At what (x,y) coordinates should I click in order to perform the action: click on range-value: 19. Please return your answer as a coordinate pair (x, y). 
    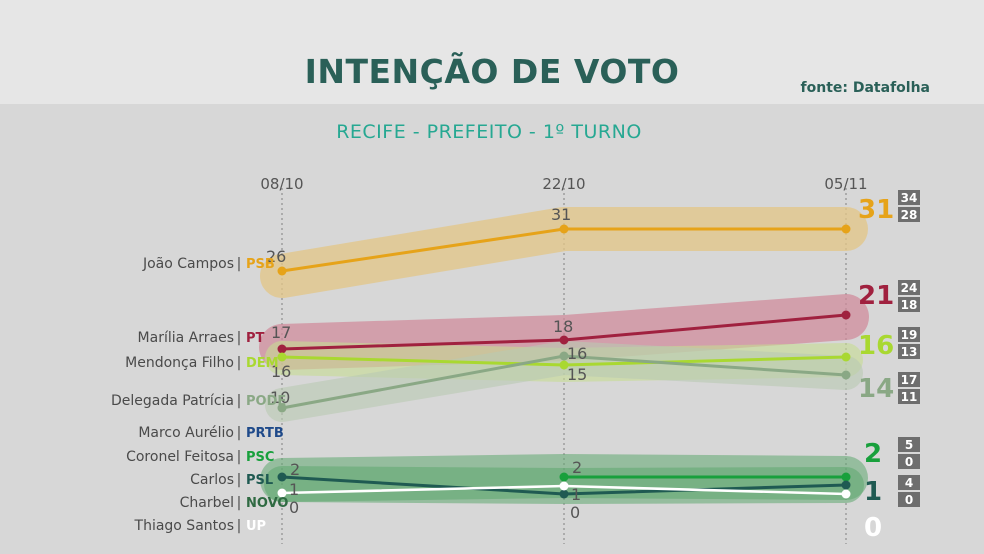
    Looking at the image, I should click on (909, 335).